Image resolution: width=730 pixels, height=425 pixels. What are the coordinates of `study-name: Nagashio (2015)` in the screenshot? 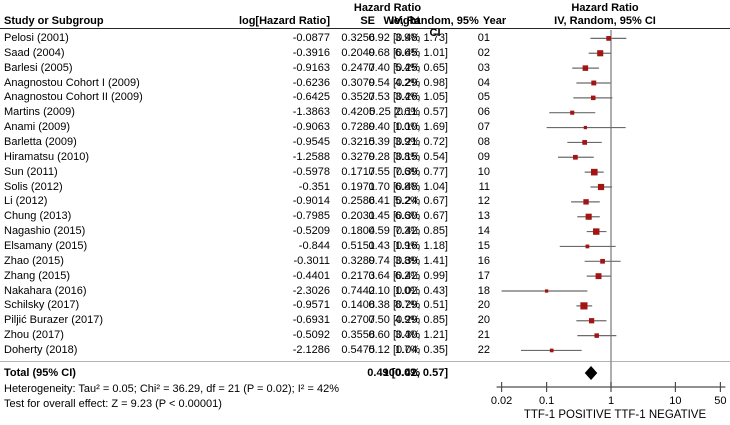 It's located at (45, 231).